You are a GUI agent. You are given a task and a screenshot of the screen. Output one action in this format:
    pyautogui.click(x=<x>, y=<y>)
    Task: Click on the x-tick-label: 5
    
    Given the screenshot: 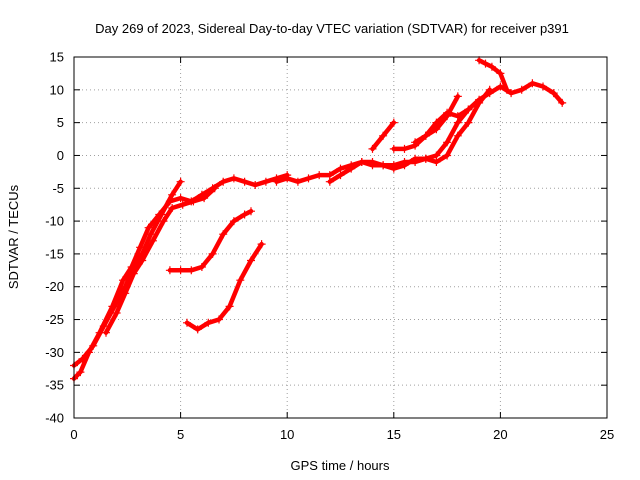 What is the action you would take?
    pyautogui.click(x=180, y=434)
    